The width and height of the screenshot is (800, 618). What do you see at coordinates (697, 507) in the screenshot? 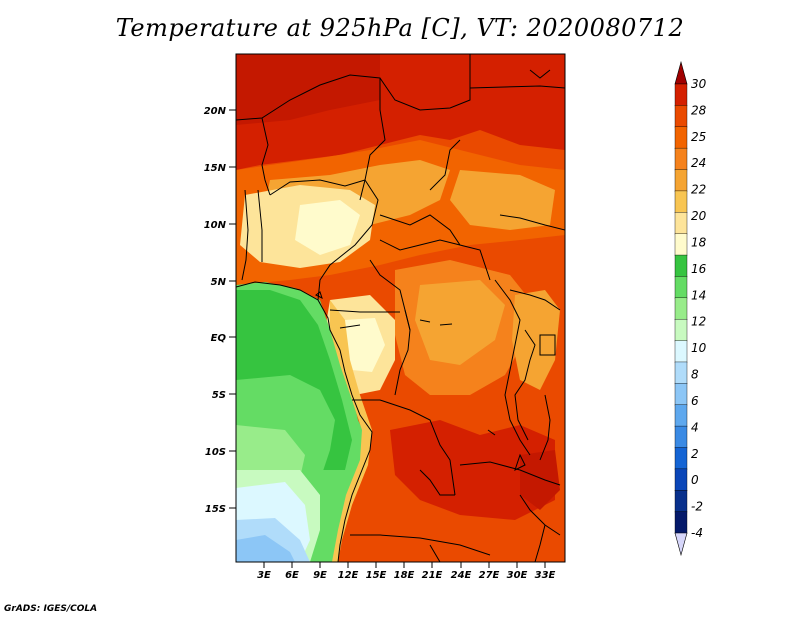
I see `colorbar-label: -2` at bounding box center [697, 507].